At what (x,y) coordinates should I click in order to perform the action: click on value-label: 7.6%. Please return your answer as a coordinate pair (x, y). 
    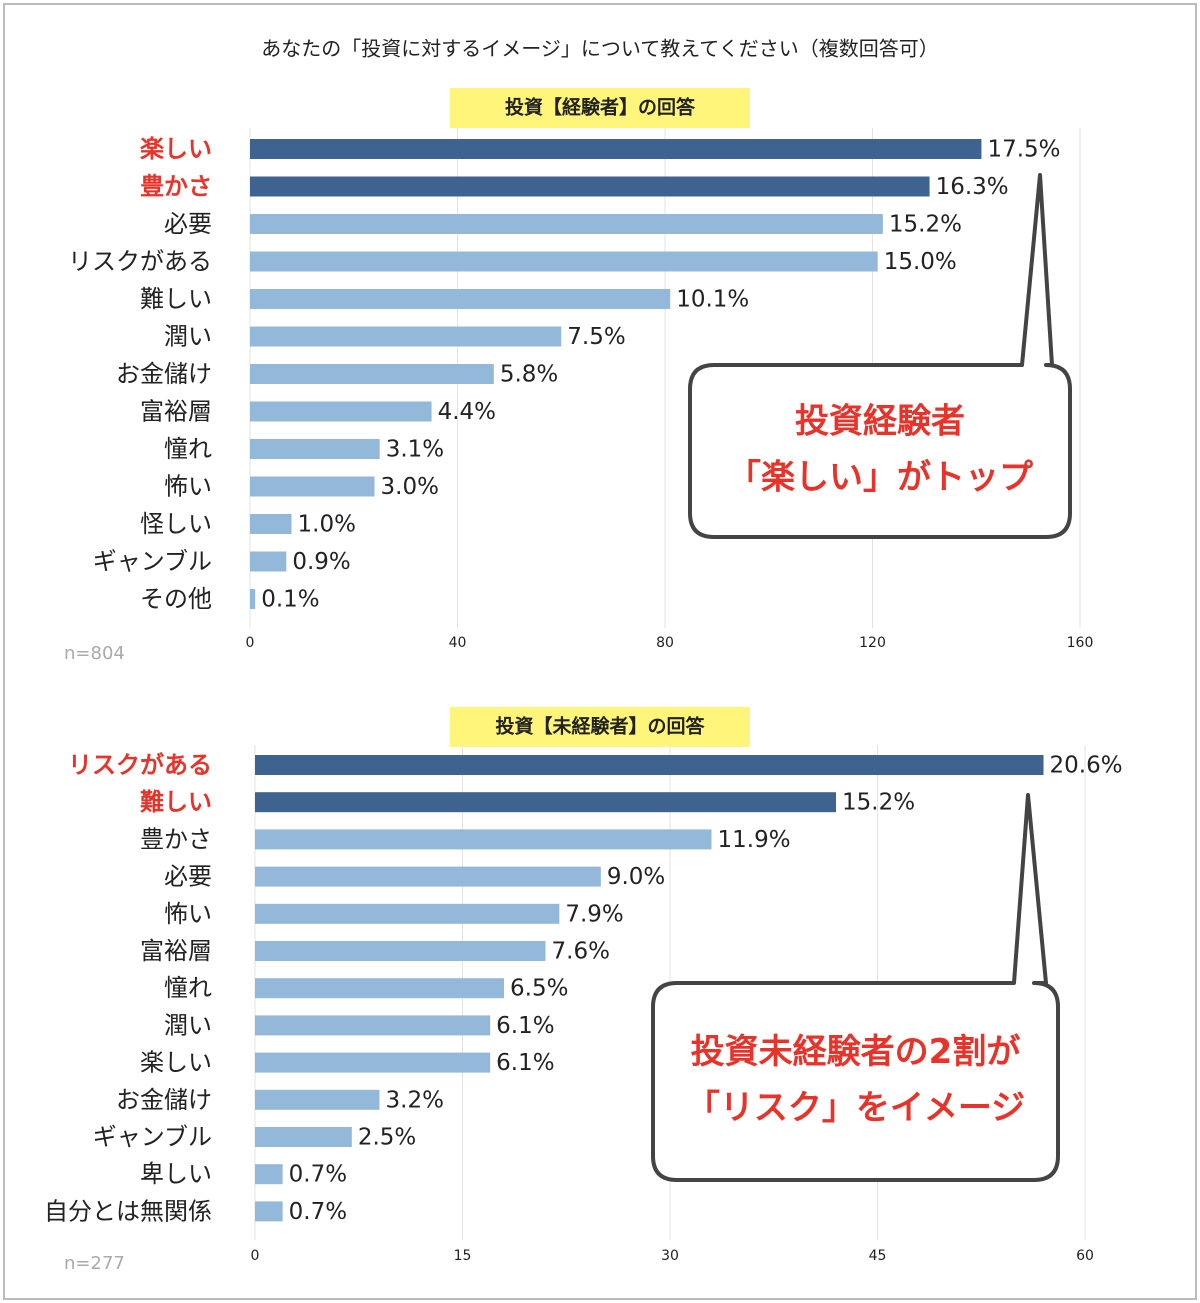
    Looking at the image, I should click on (581, 952).